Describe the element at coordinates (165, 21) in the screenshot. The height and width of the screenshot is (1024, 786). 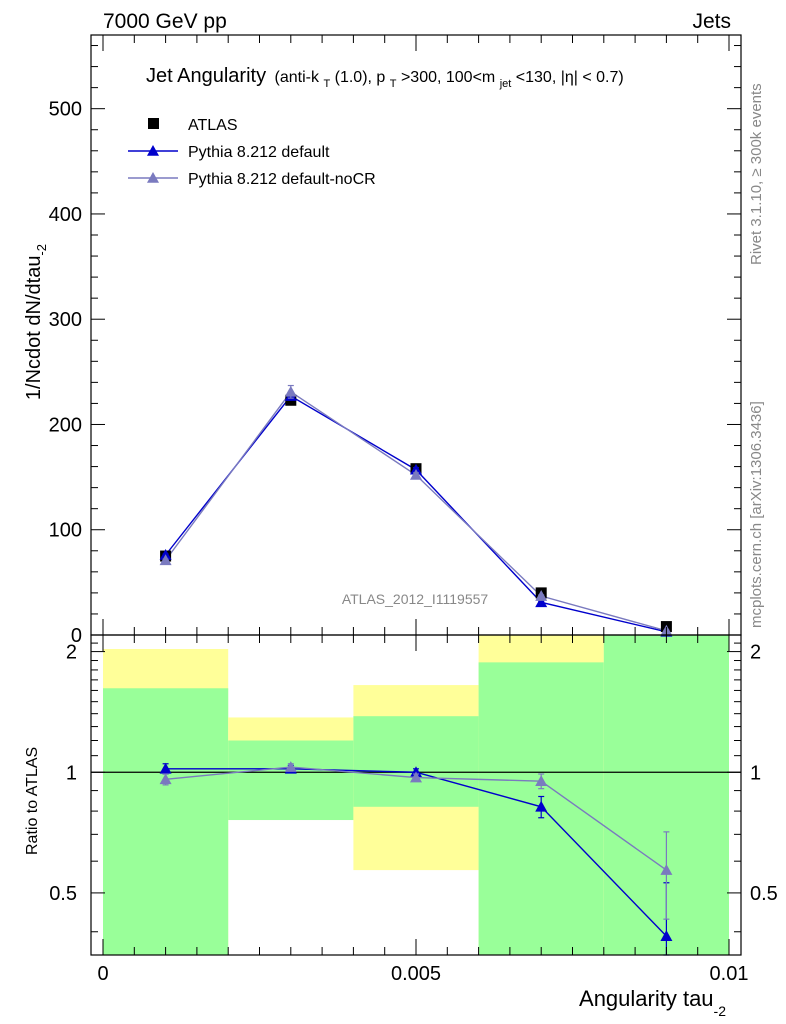
I see `header-left: 7000 GeV pp` at that location.